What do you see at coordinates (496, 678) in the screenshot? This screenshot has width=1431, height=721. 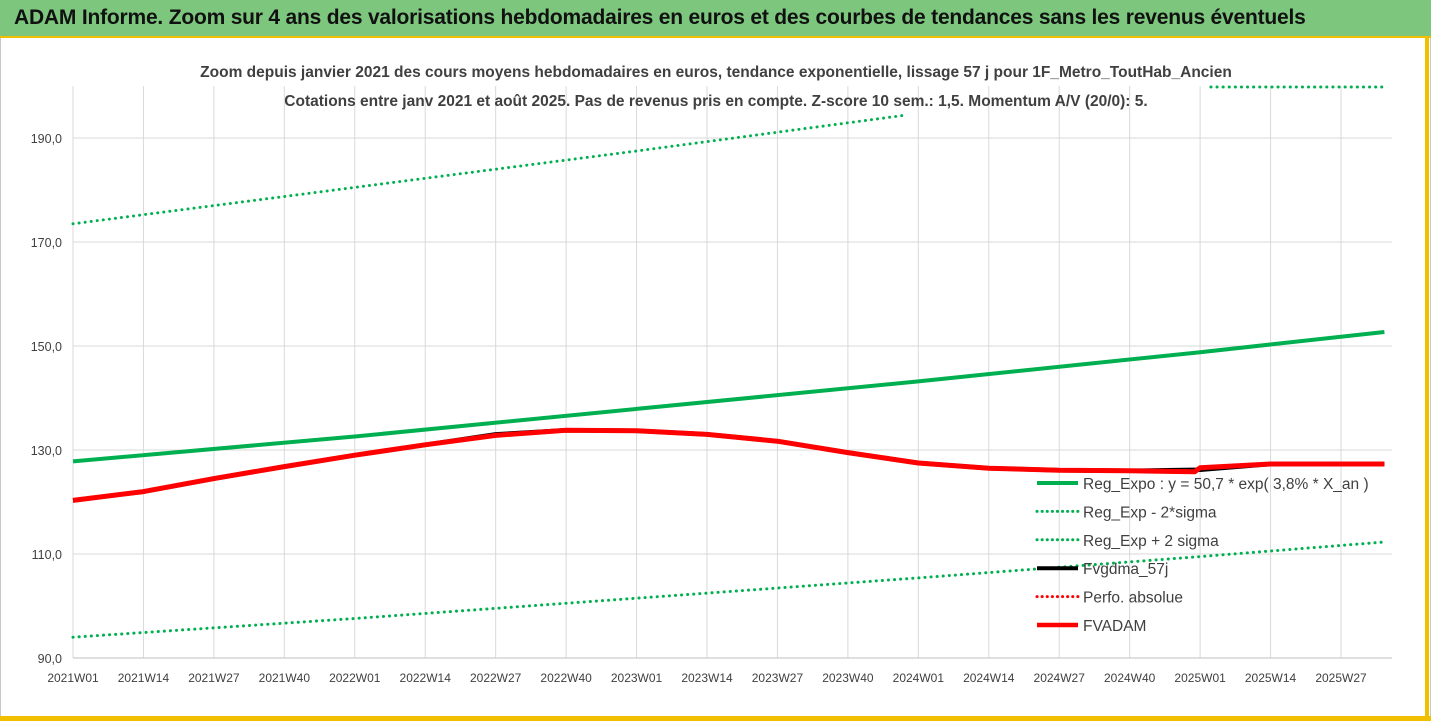 I see `x-tick-label: 2022W27` at bounding box center [496, 678].